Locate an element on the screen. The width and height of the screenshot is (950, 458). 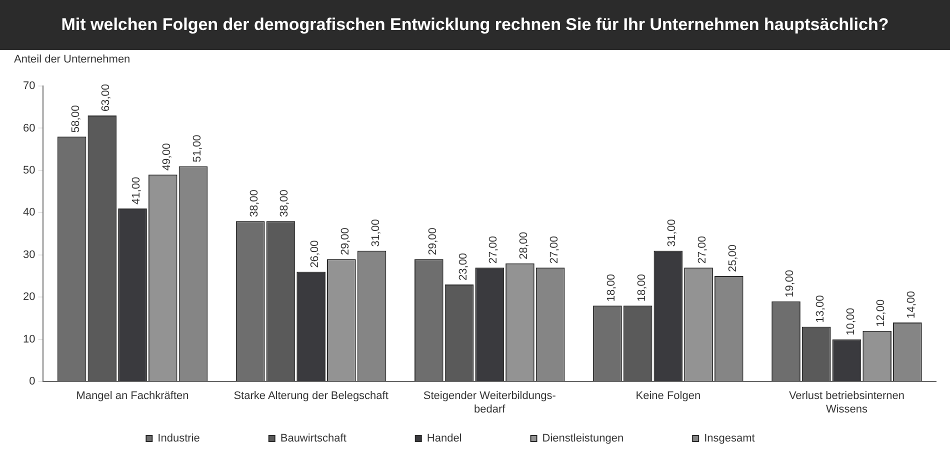
legend-label: Handel is located at coordinates (471, 438).